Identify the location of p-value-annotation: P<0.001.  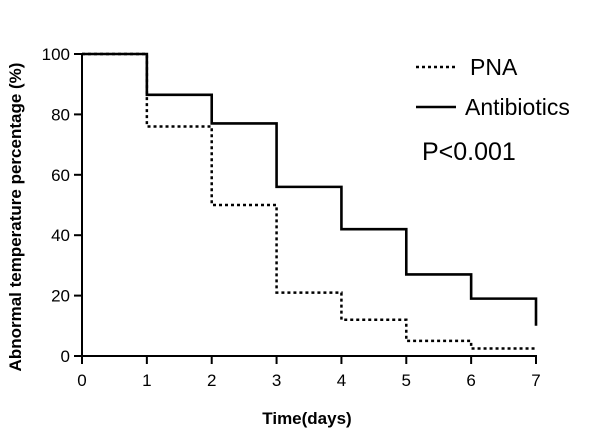
(469, 152).